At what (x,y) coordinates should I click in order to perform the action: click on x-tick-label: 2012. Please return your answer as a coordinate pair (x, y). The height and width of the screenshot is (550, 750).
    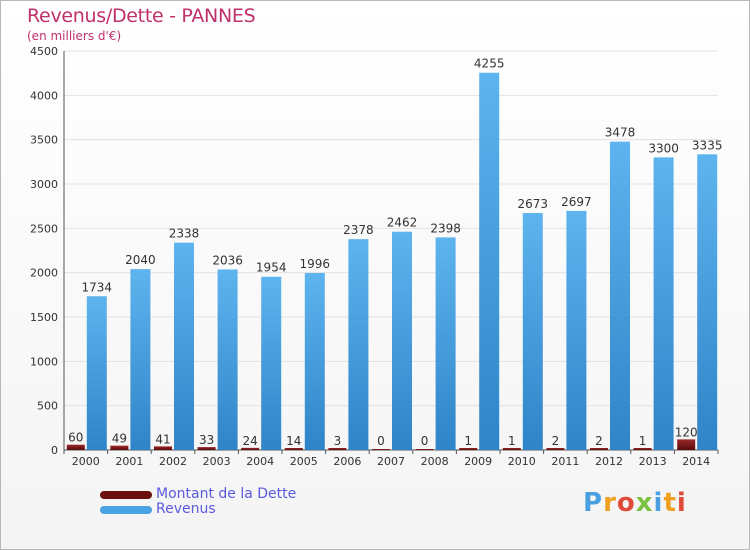
    Looking at the image, I should click on (609, 461).